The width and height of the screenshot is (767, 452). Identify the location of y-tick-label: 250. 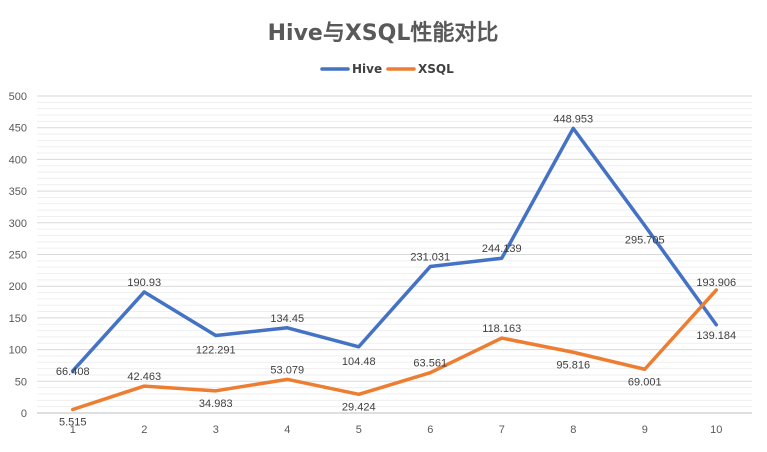
(18, 256).